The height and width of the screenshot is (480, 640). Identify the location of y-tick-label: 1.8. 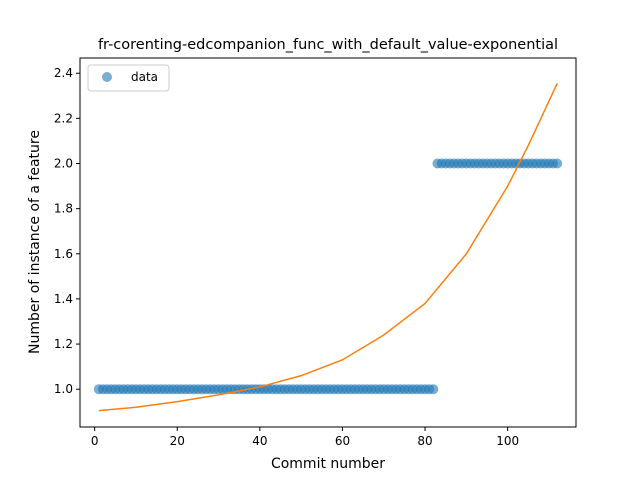
(63, 209).